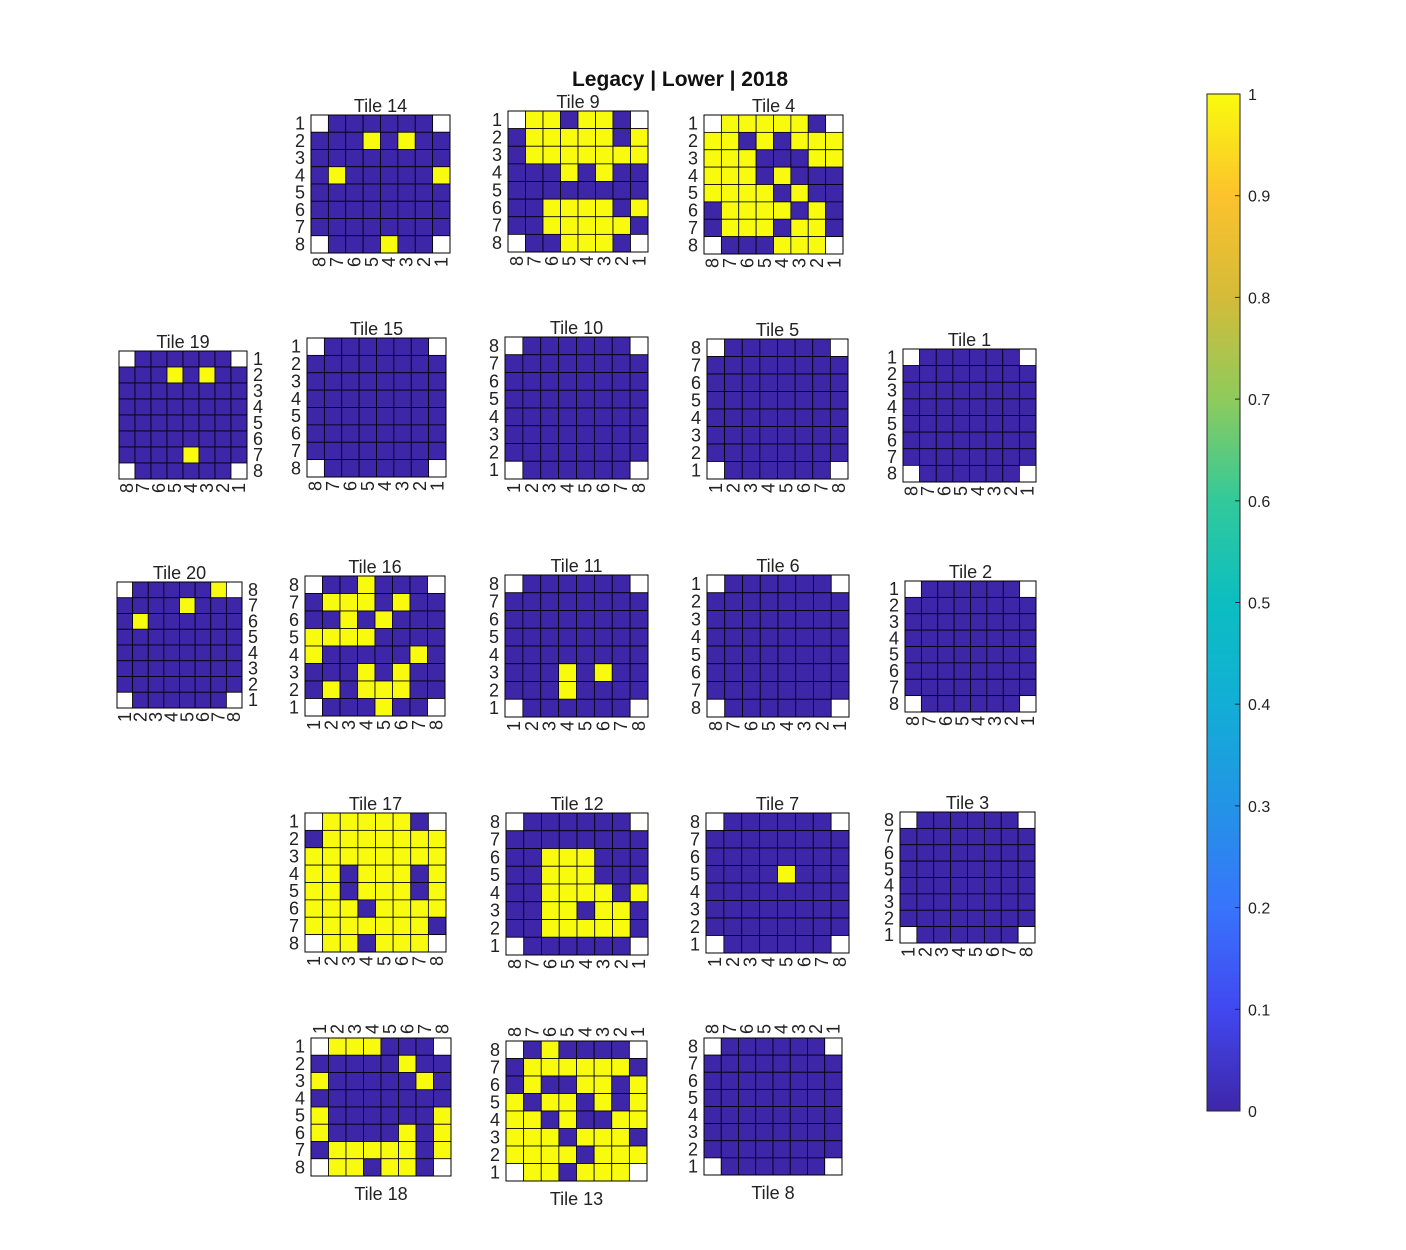  Describe the element at coordinates (805, 726) in the screenshot. I see `x-tick-label: 3` at that location.